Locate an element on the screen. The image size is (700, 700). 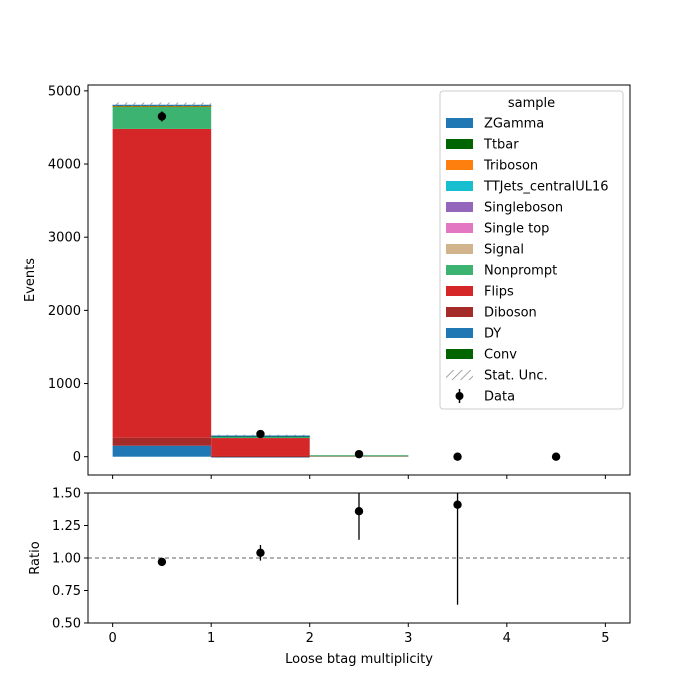
legend-signal-label: Signal is located at coordinates (504, 250).